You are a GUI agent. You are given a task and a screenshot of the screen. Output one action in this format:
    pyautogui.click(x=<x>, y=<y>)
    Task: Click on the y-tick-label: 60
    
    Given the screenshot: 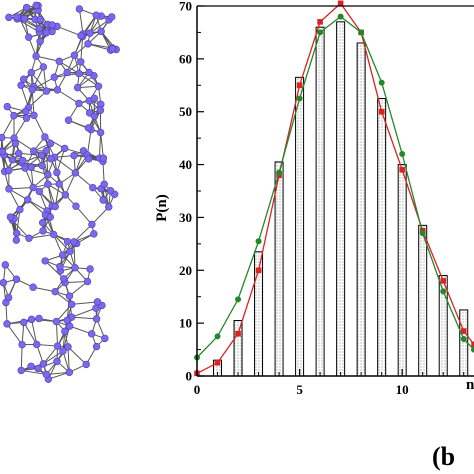 What is the action you would take?
    pyautogui.click(x=185, y=58)
    